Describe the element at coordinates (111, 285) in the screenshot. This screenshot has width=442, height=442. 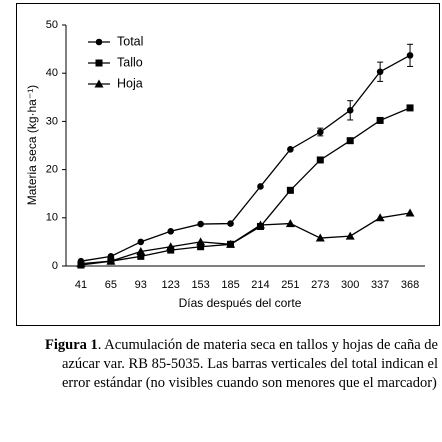
I see `x-tick-label: 65` at that location.